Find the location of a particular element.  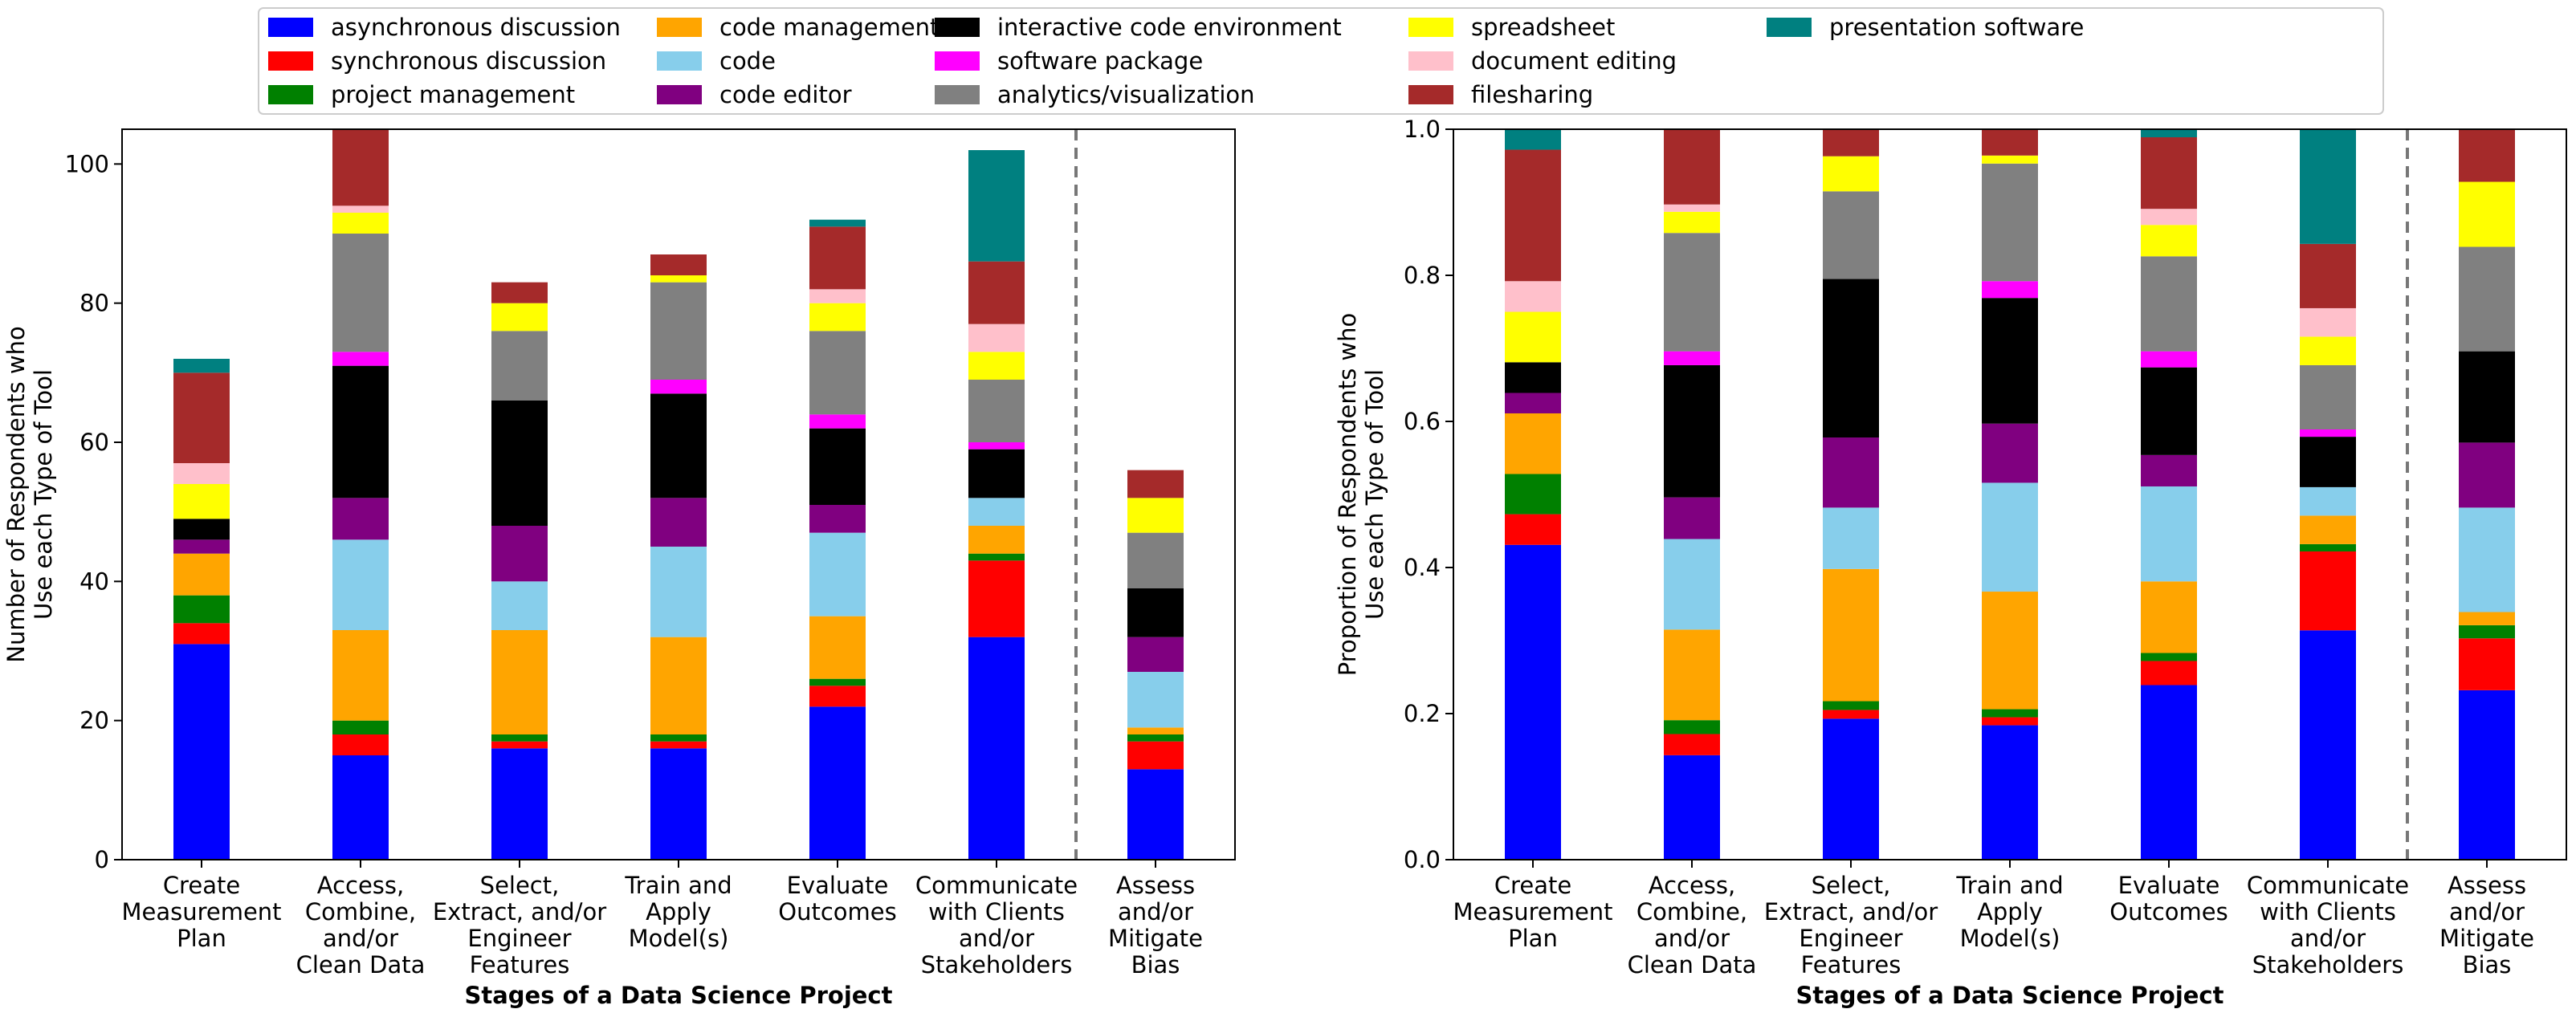

x-tick-label: Plan is located at coordinates (1533, 938).